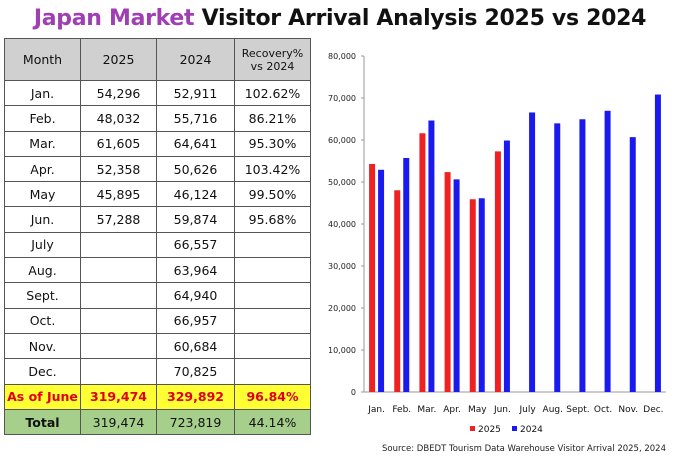 Image resolution: width=680 pixels, height=460 pixels. I want to click on cell-value-2024: 66,957, so click(195, 320).